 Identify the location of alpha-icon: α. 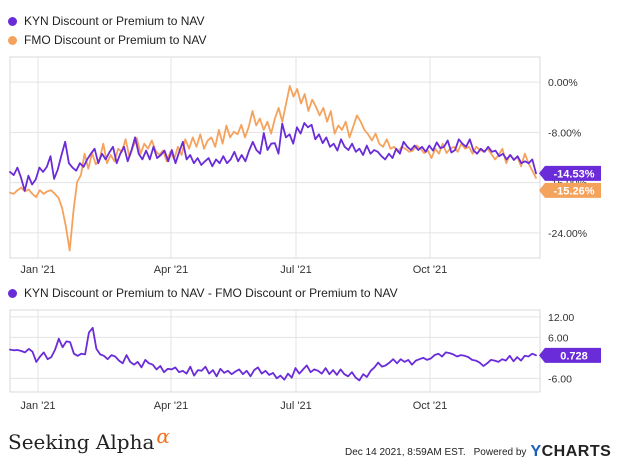
(163, 436).